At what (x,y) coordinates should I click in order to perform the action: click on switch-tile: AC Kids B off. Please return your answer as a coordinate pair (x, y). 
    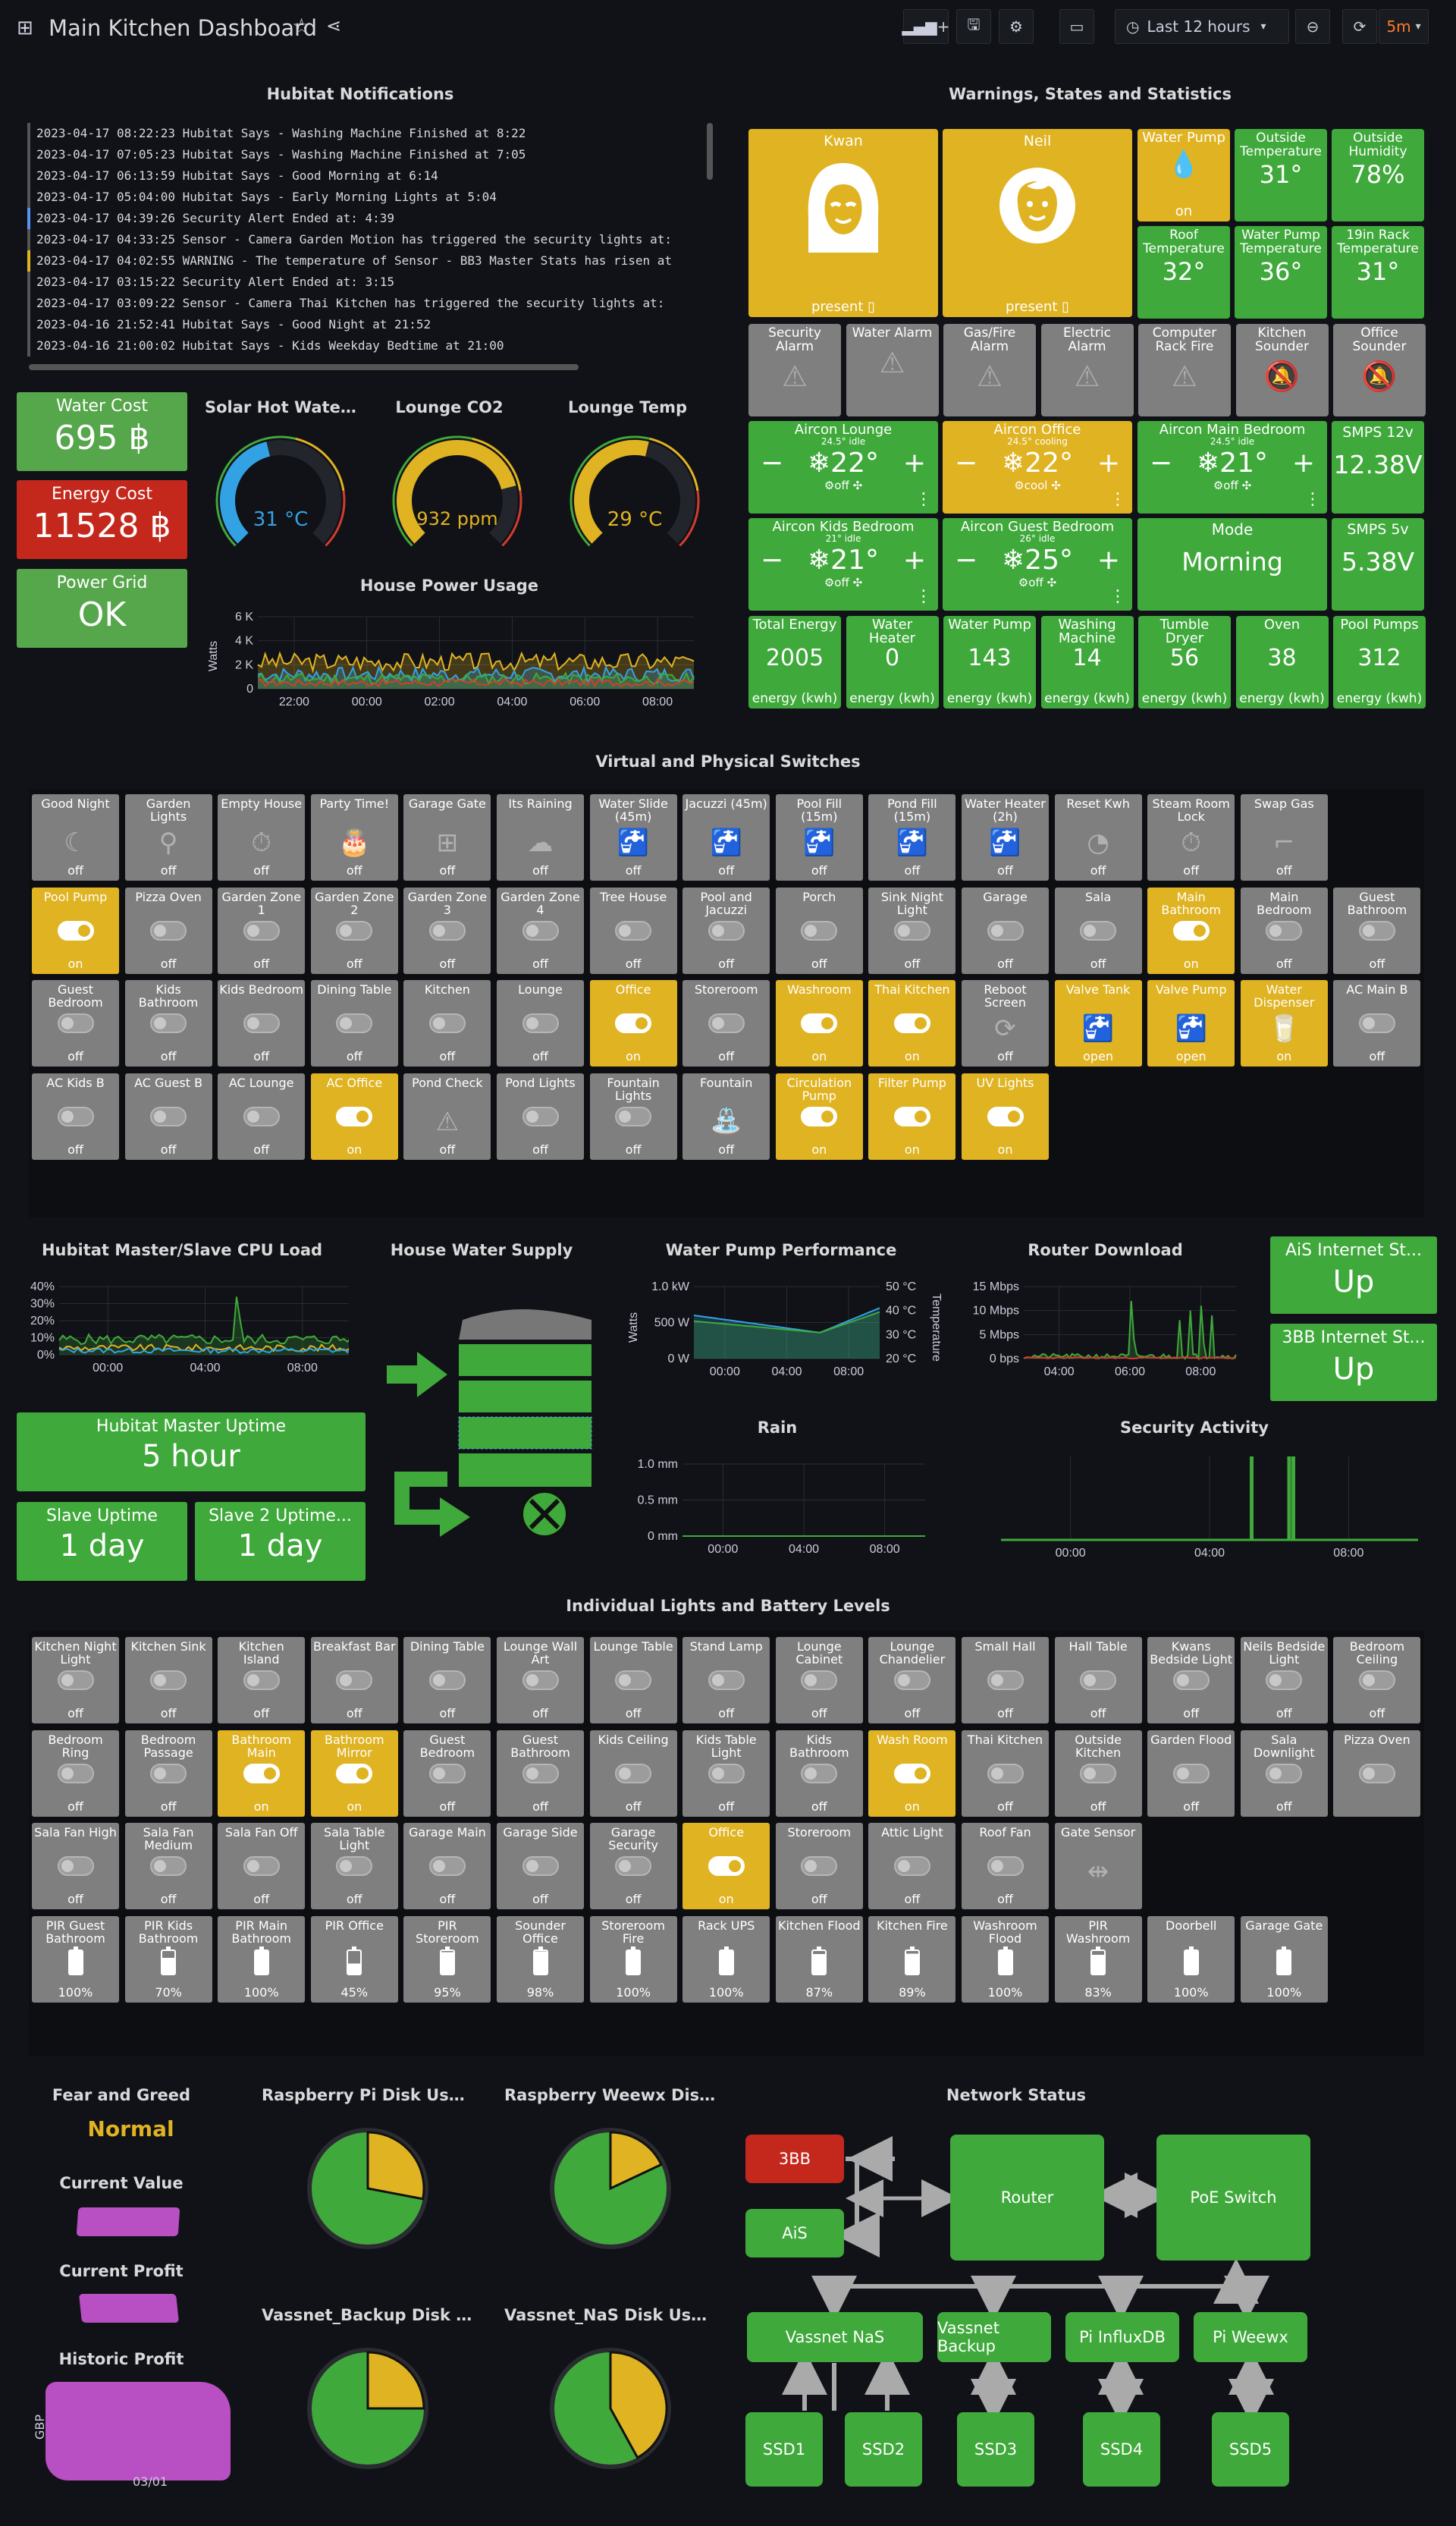
    Looking at the image, I should click on (75, 1116).